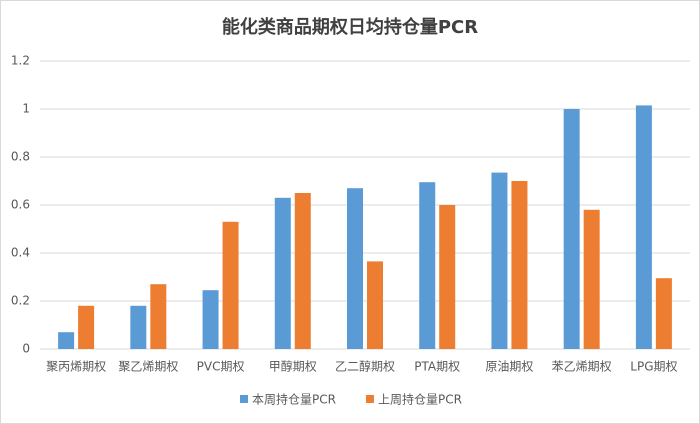 Image resolution: width=700 pixels, height=424 pixels. Describe the element at coordinates (509, 367) in the screenshot. I see `x-tick-label: 原油期权` at that location.